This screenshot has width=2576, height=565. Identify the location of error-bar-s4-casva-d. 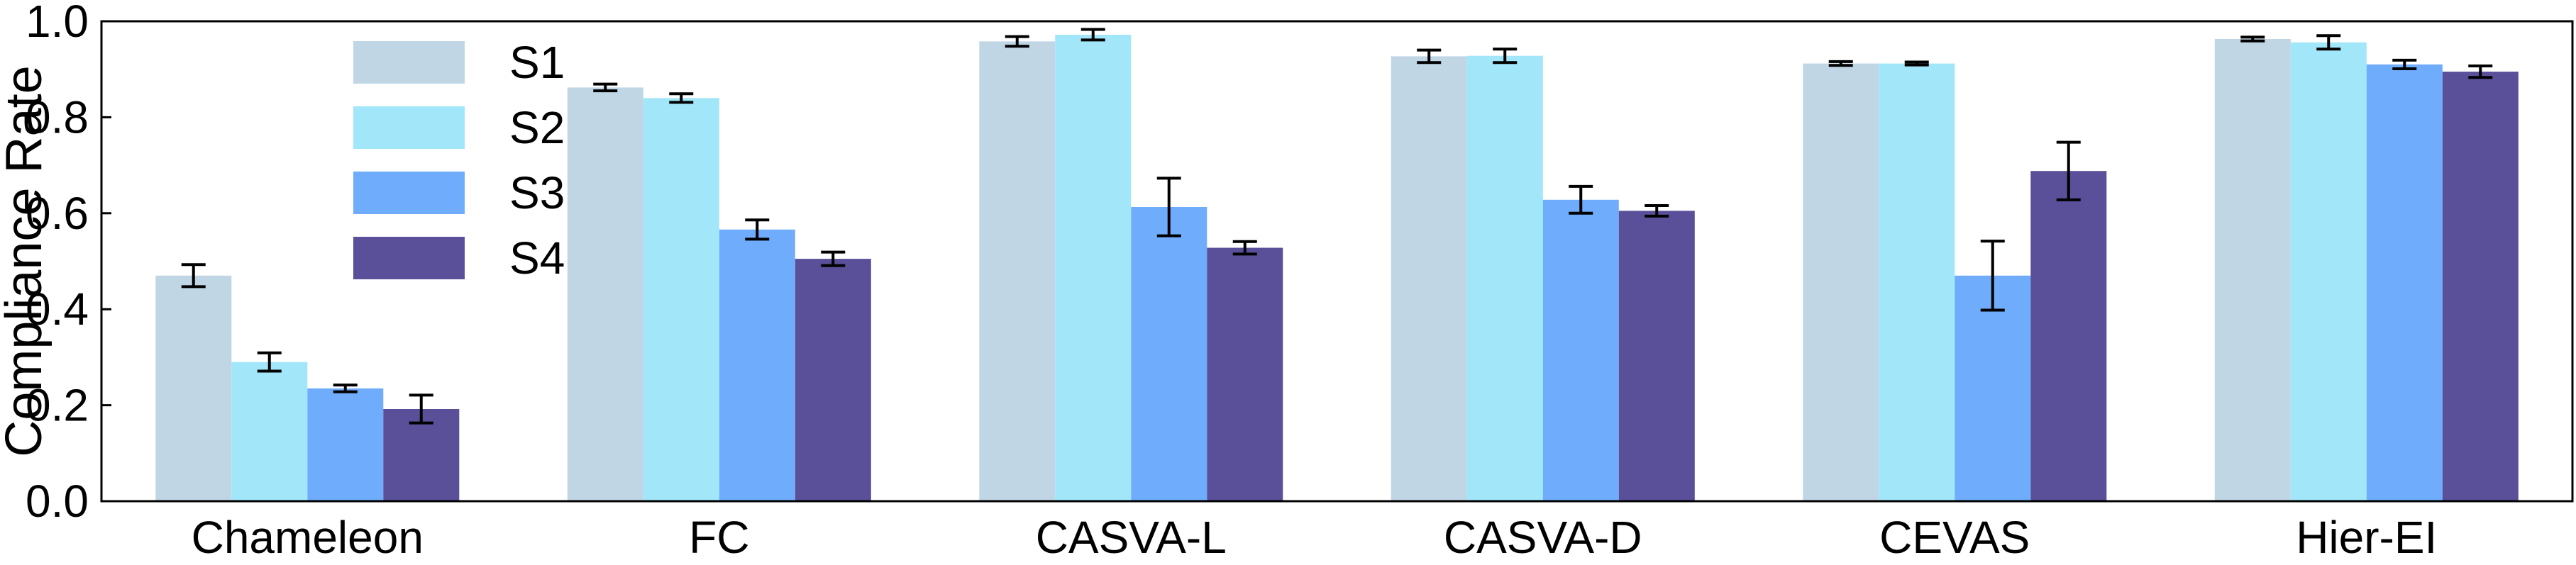
(1656, 211).